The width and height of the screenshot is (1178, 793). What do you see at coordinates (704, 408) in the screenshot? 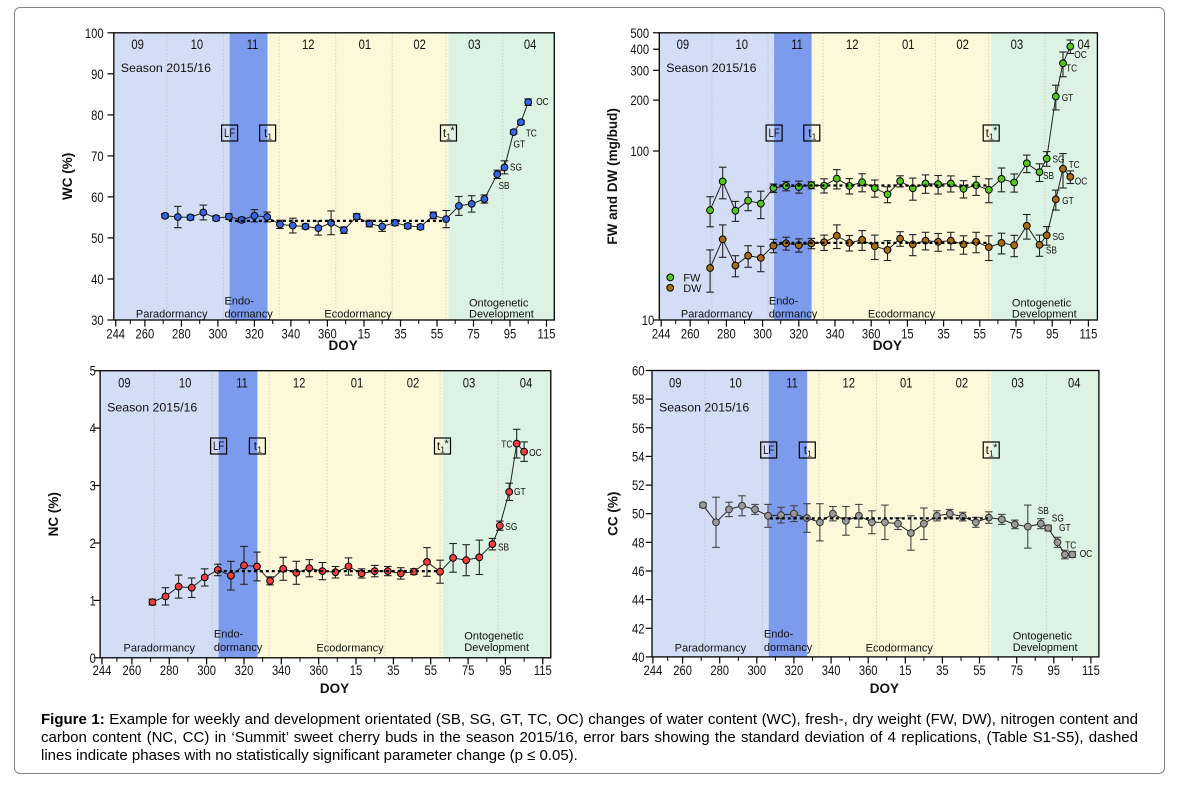
I see `svg-text: Season 2015/16` at bounding box center [704, 408].